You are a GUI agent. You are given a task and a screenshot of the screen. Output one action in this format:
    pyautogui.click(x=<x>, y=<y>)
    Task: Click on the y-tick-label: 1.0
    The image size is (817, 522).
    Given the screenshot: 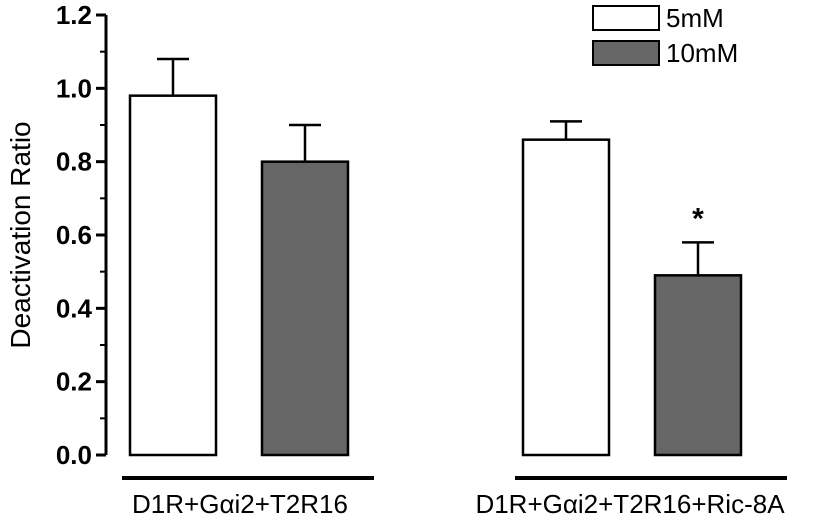 What is the action you would take?
    pyautogui.click(x=74, y=88)
    